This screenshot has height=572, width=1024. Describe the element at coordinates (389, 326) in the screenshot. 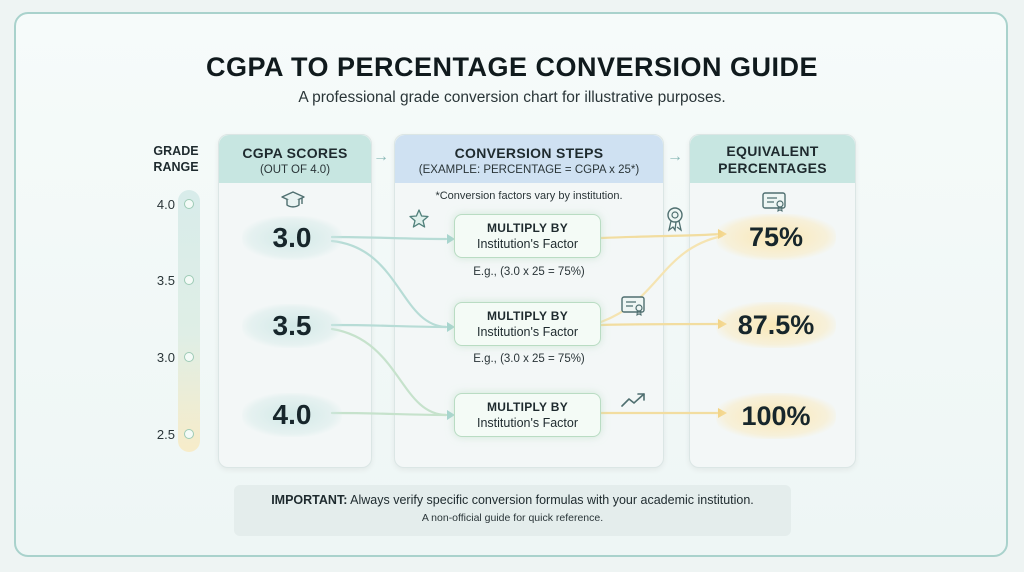

I see `connector-3.5-to-step2` at that location.